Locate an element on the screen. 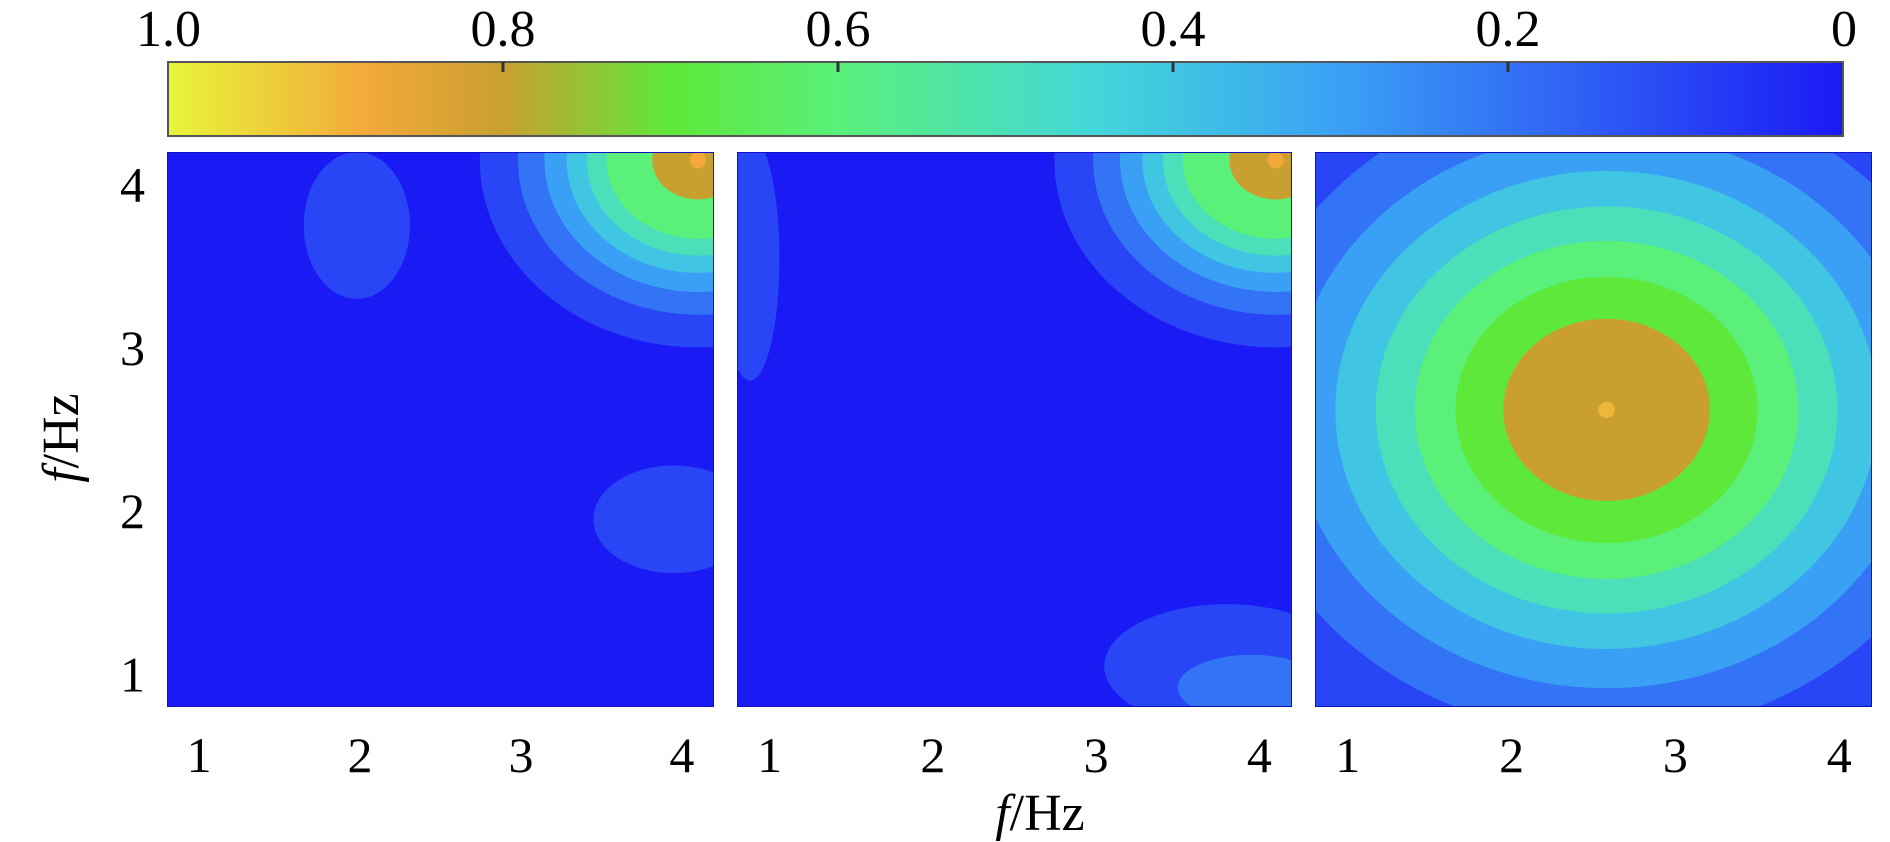  y-axis-label: f/Hz is located at coordinates (61, 438).